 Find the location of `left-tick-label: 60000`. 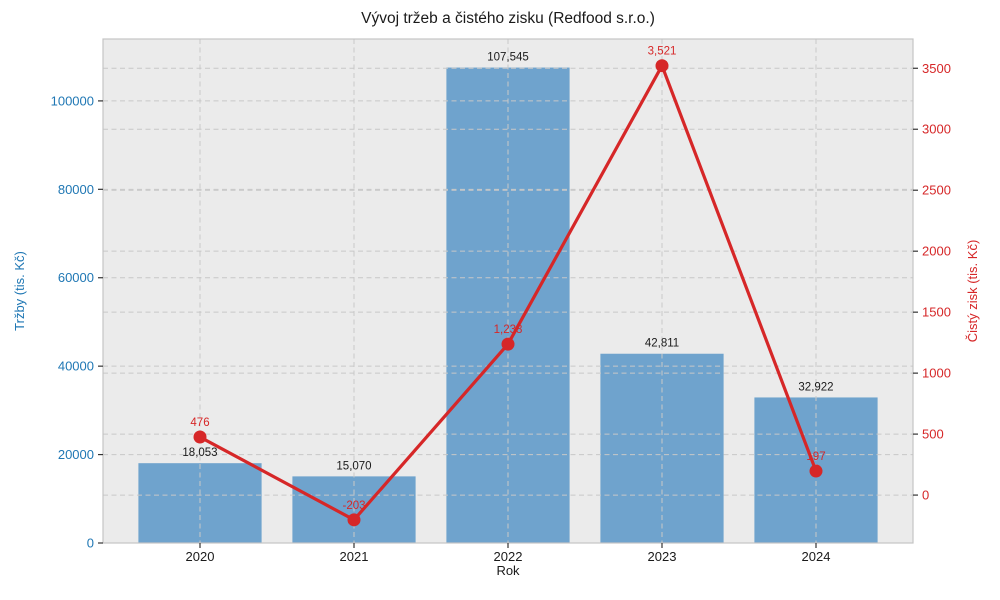

left-tick-label: 60000 is located at coordinates (76, 277).